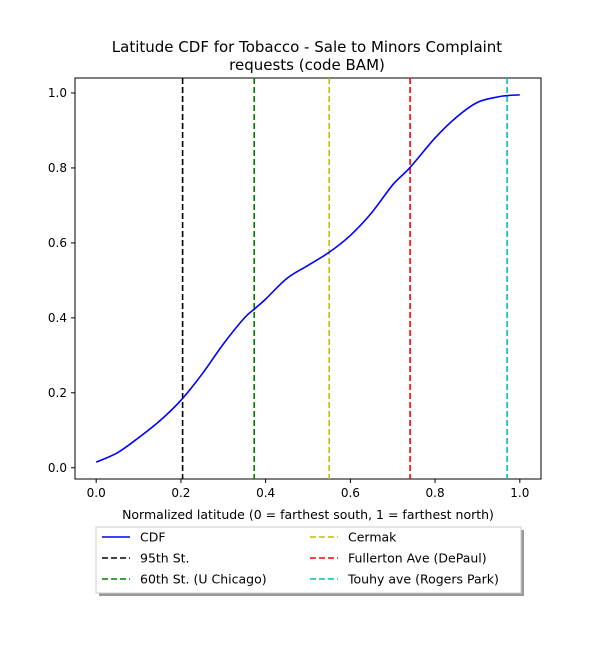 The width and height of the screenshot is (600, 650). Describe the element at coordinates (57, 468) in the screenshot. I see `y-tick-label-0: 0.0` at that location.